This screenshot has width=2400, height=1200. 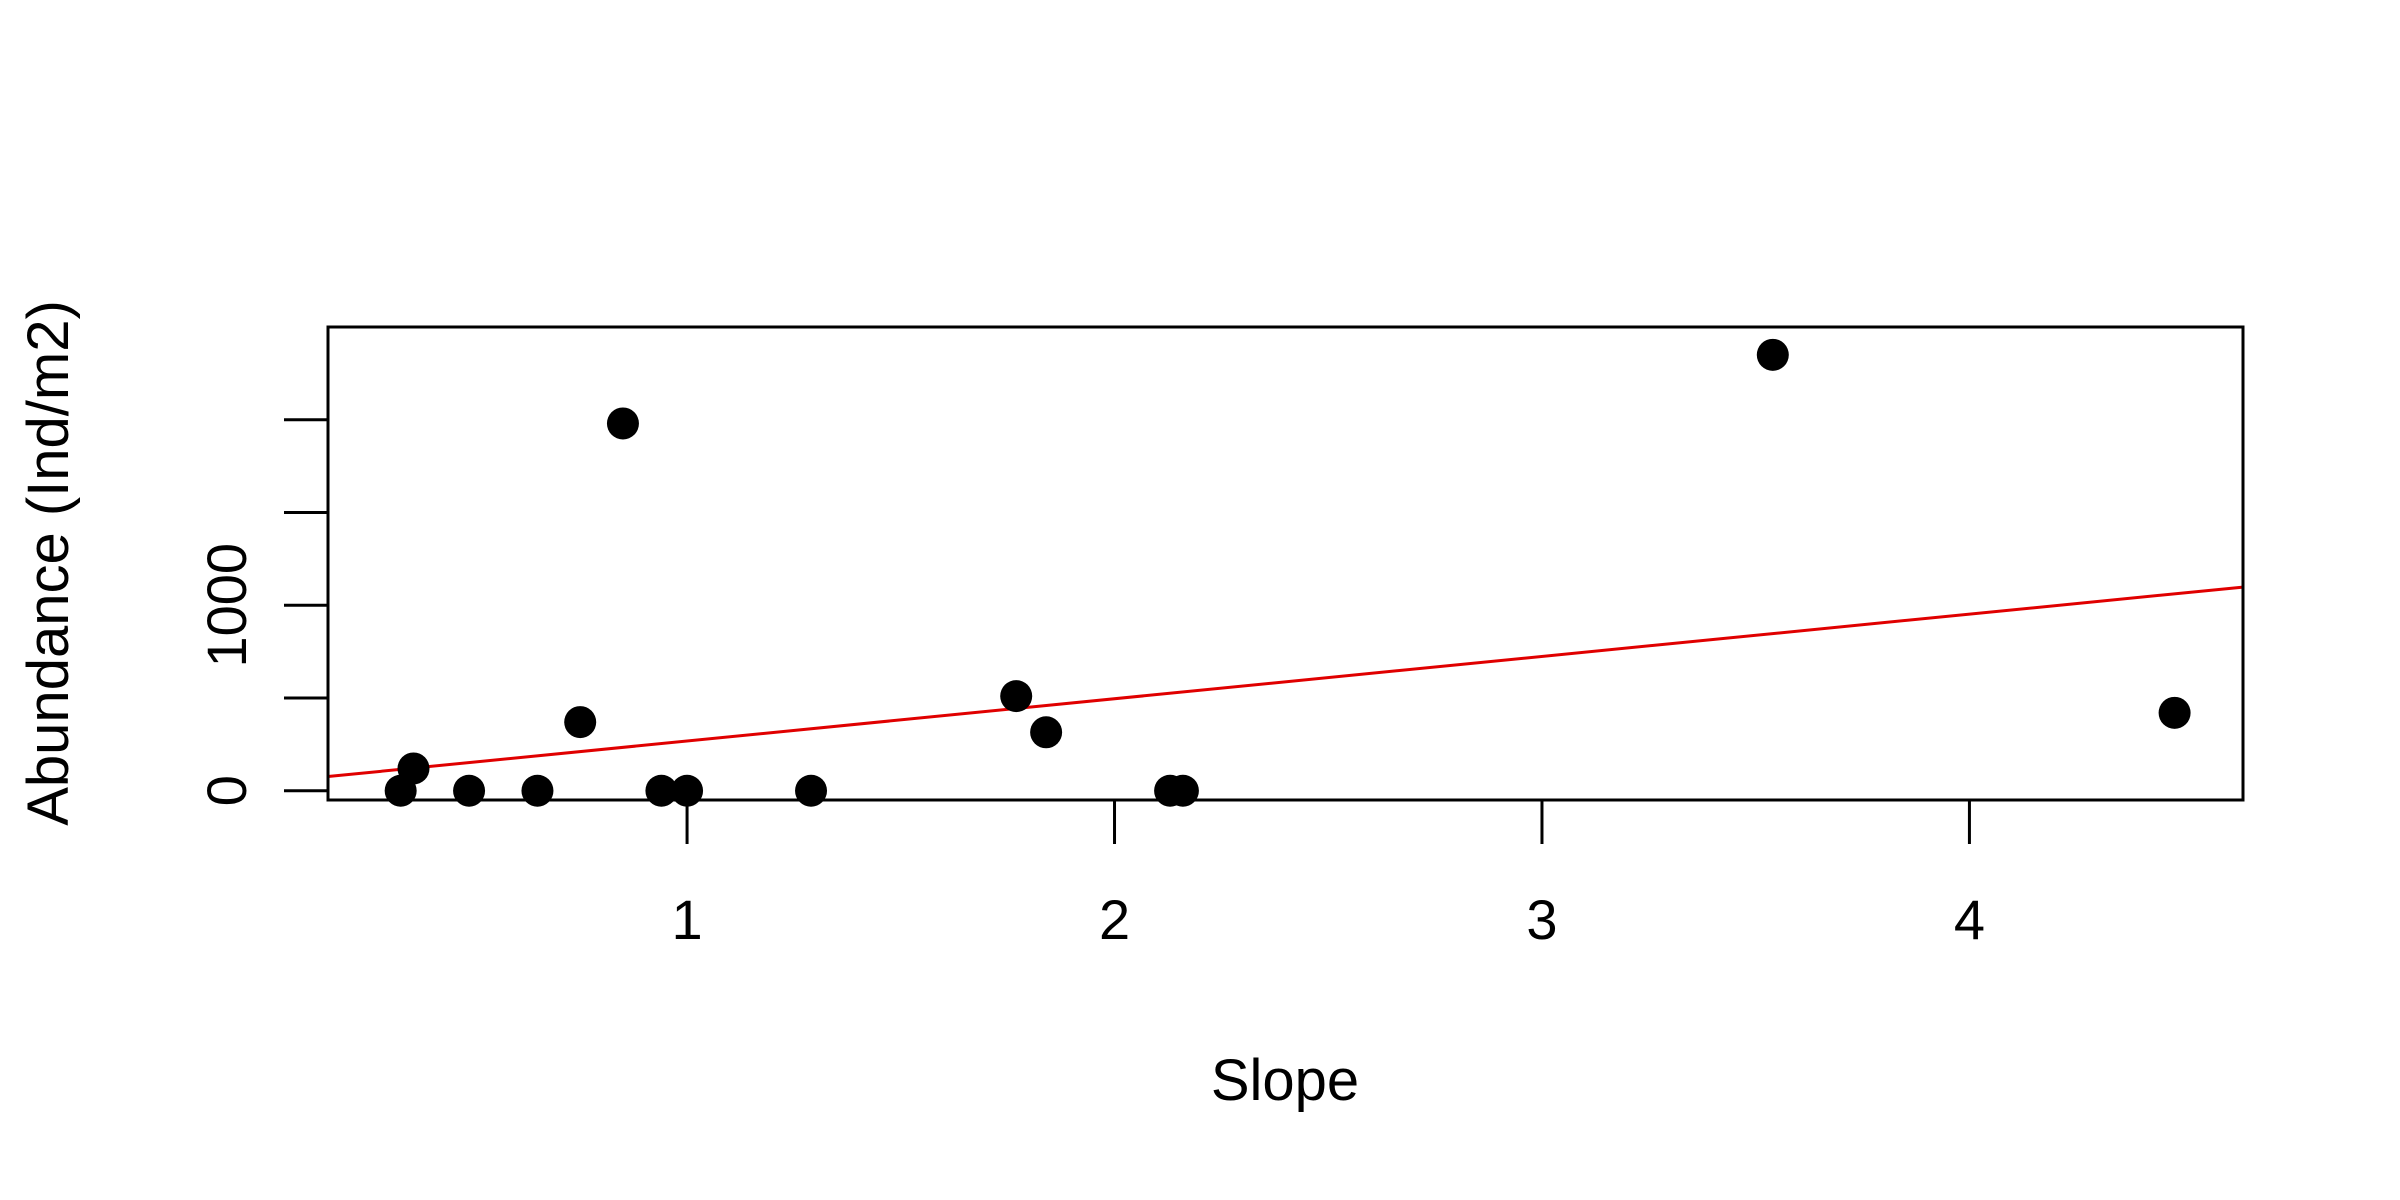 I want to click on fit-line-layer, so click(x=1285, y=682).